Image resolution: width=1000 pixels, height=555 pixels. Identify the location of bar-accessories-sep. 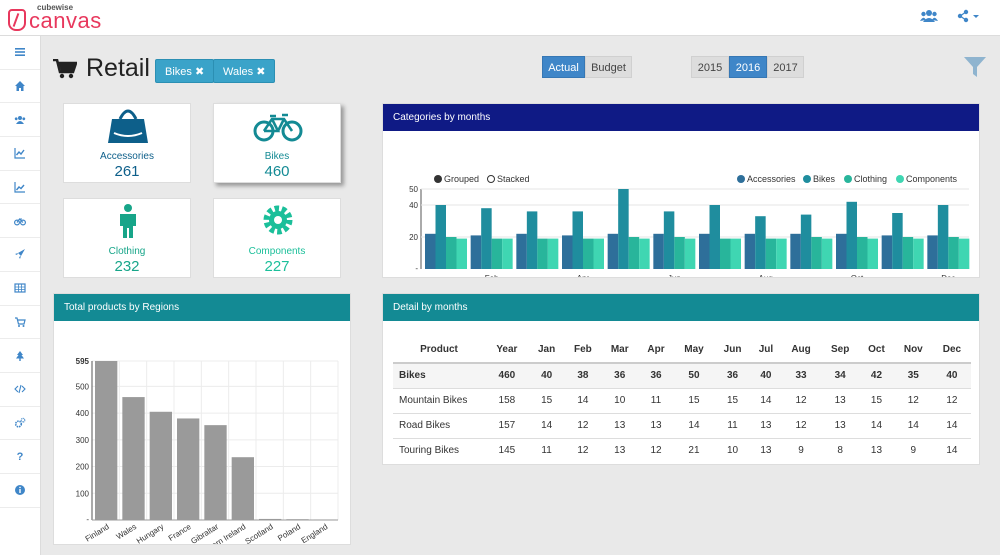
(795, 251).